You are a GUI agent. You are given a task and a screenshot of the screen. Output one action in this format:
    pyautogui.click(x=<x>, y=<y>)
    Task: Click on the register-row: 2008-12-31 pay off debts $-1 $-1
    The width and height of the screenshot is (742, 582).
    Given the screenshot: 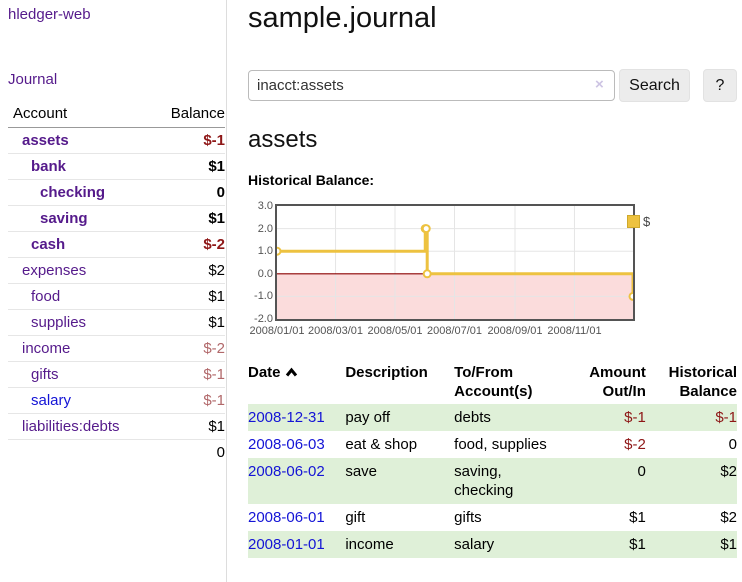 What is the action you would take?
    pyautogui.click(x=492, y=417)
    